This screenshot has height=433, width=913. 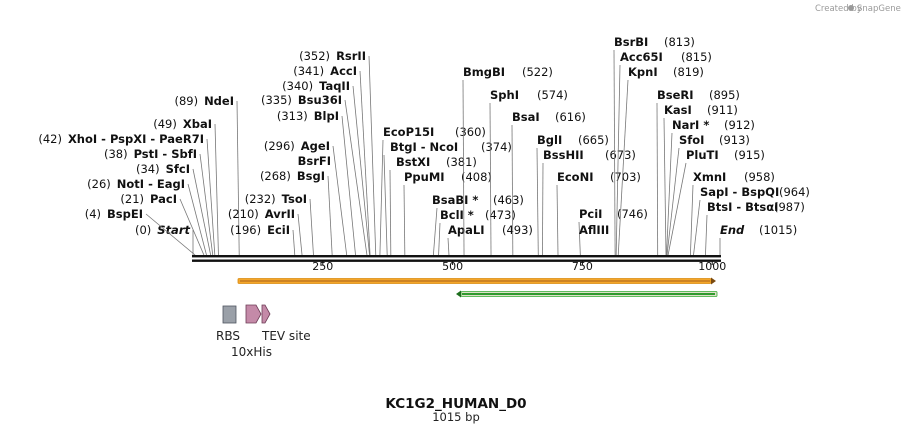 I want to click on site-label: (915), so click(x=749, y=155).